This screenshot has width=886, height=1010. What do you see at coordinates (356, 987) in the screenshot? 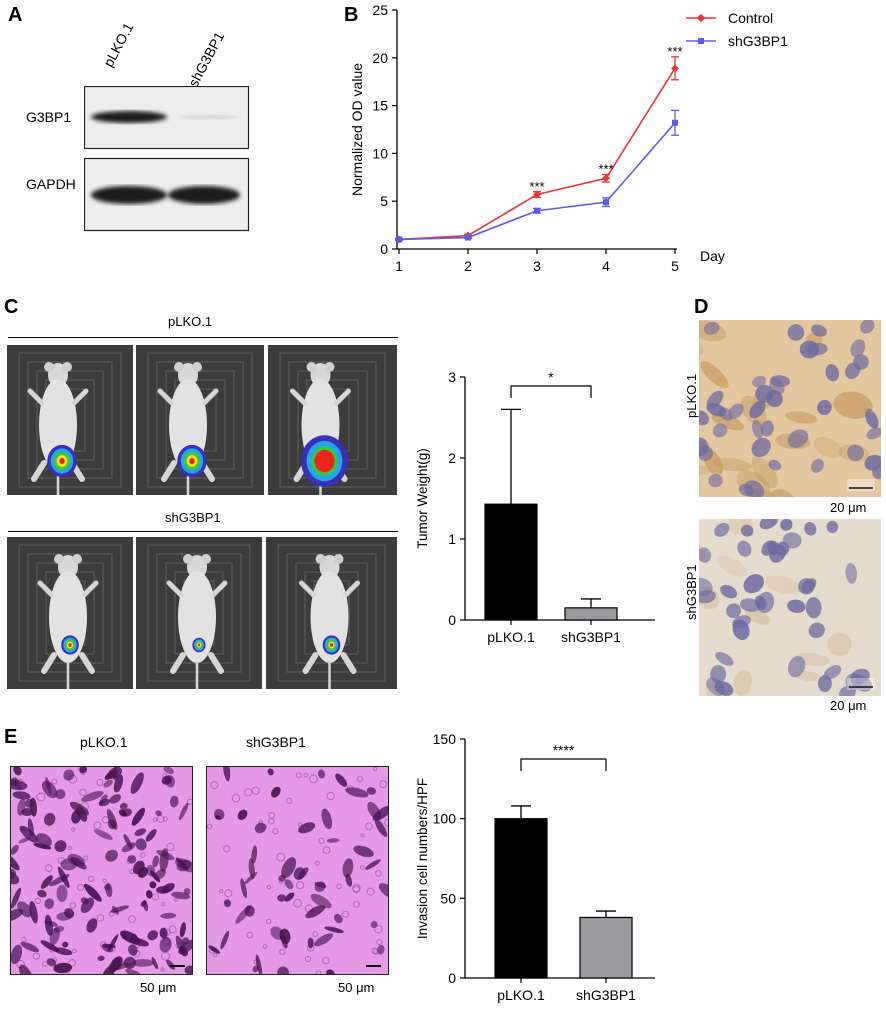
I see `invasion-scale-label-shg3bp1: 50 μm` at bounding box center [356, 987].